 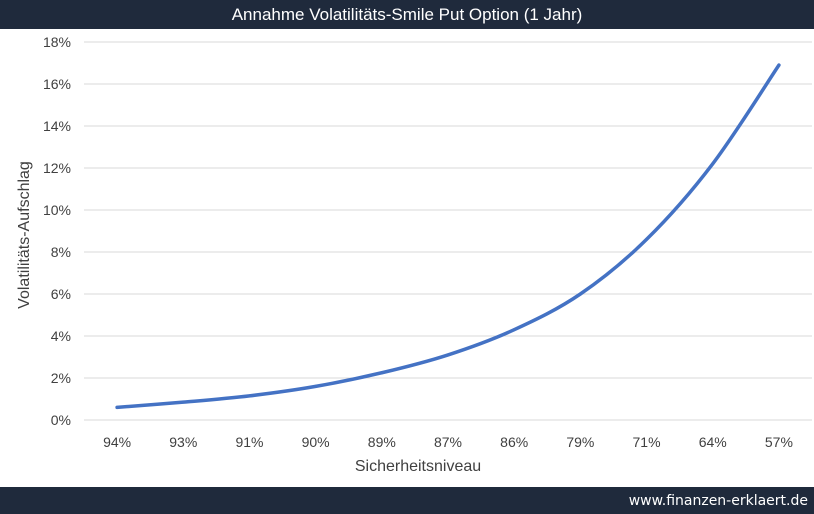 What do you see at coordinates (57, 168) in the screenshot?
I see `y-tick-label: 12%` at bounding box center [57, 168].